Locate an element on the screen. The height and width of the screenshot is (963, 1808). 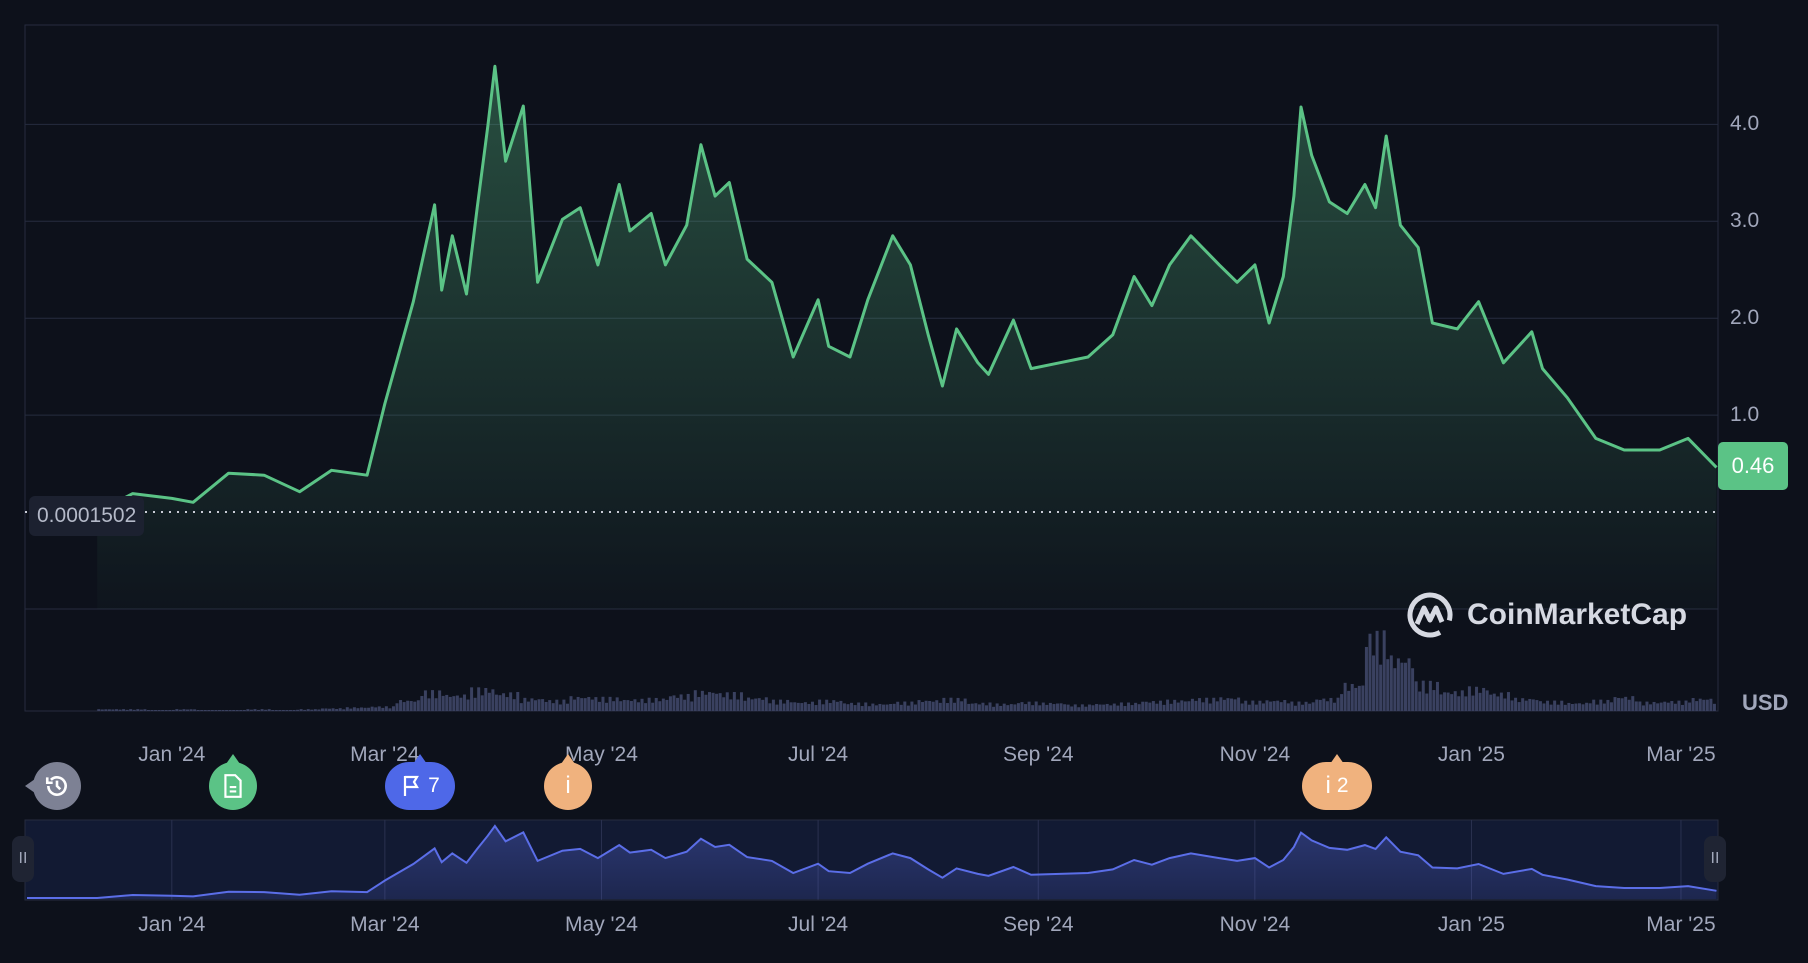
y-tick-label: 3.0 is located at coordinates (1745, 221).